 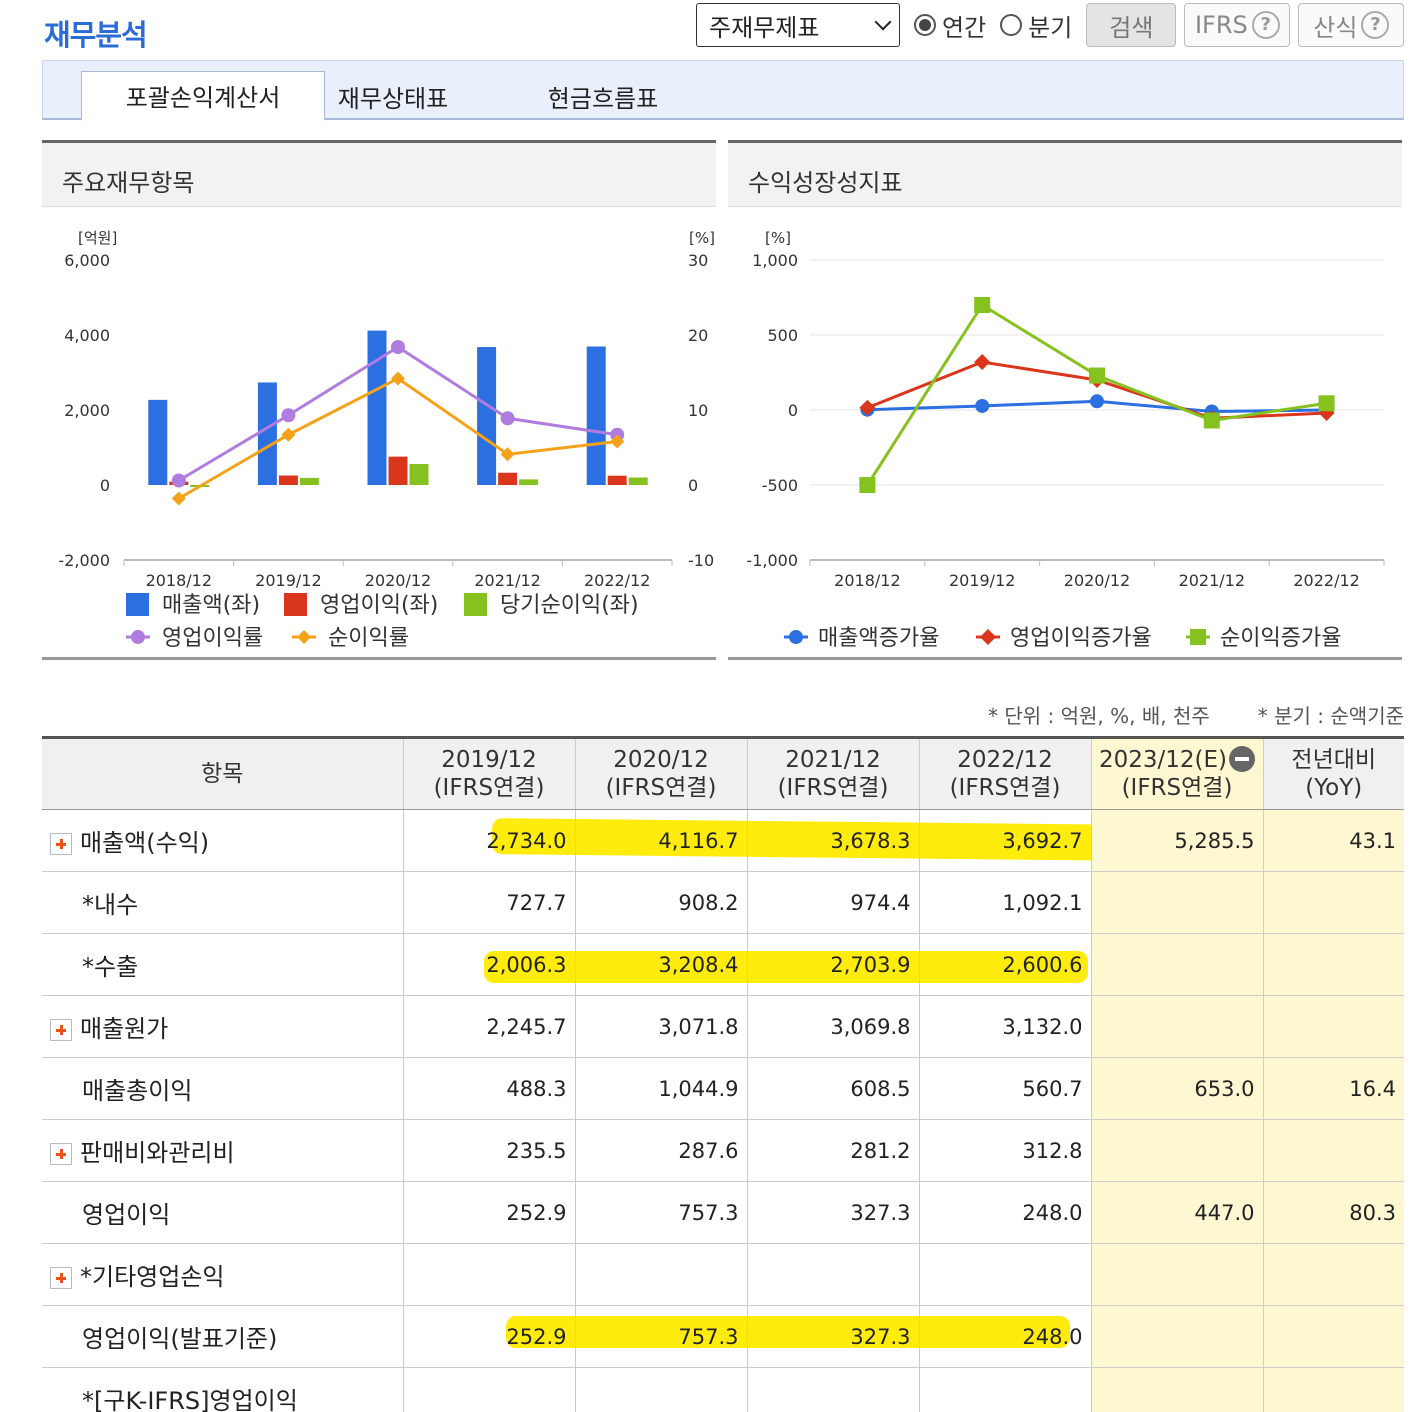 What do you see at coordinates (798, 25) in the screenshot?
I see `report-type-select: 주재무제표` at bounding box center [798, 25].